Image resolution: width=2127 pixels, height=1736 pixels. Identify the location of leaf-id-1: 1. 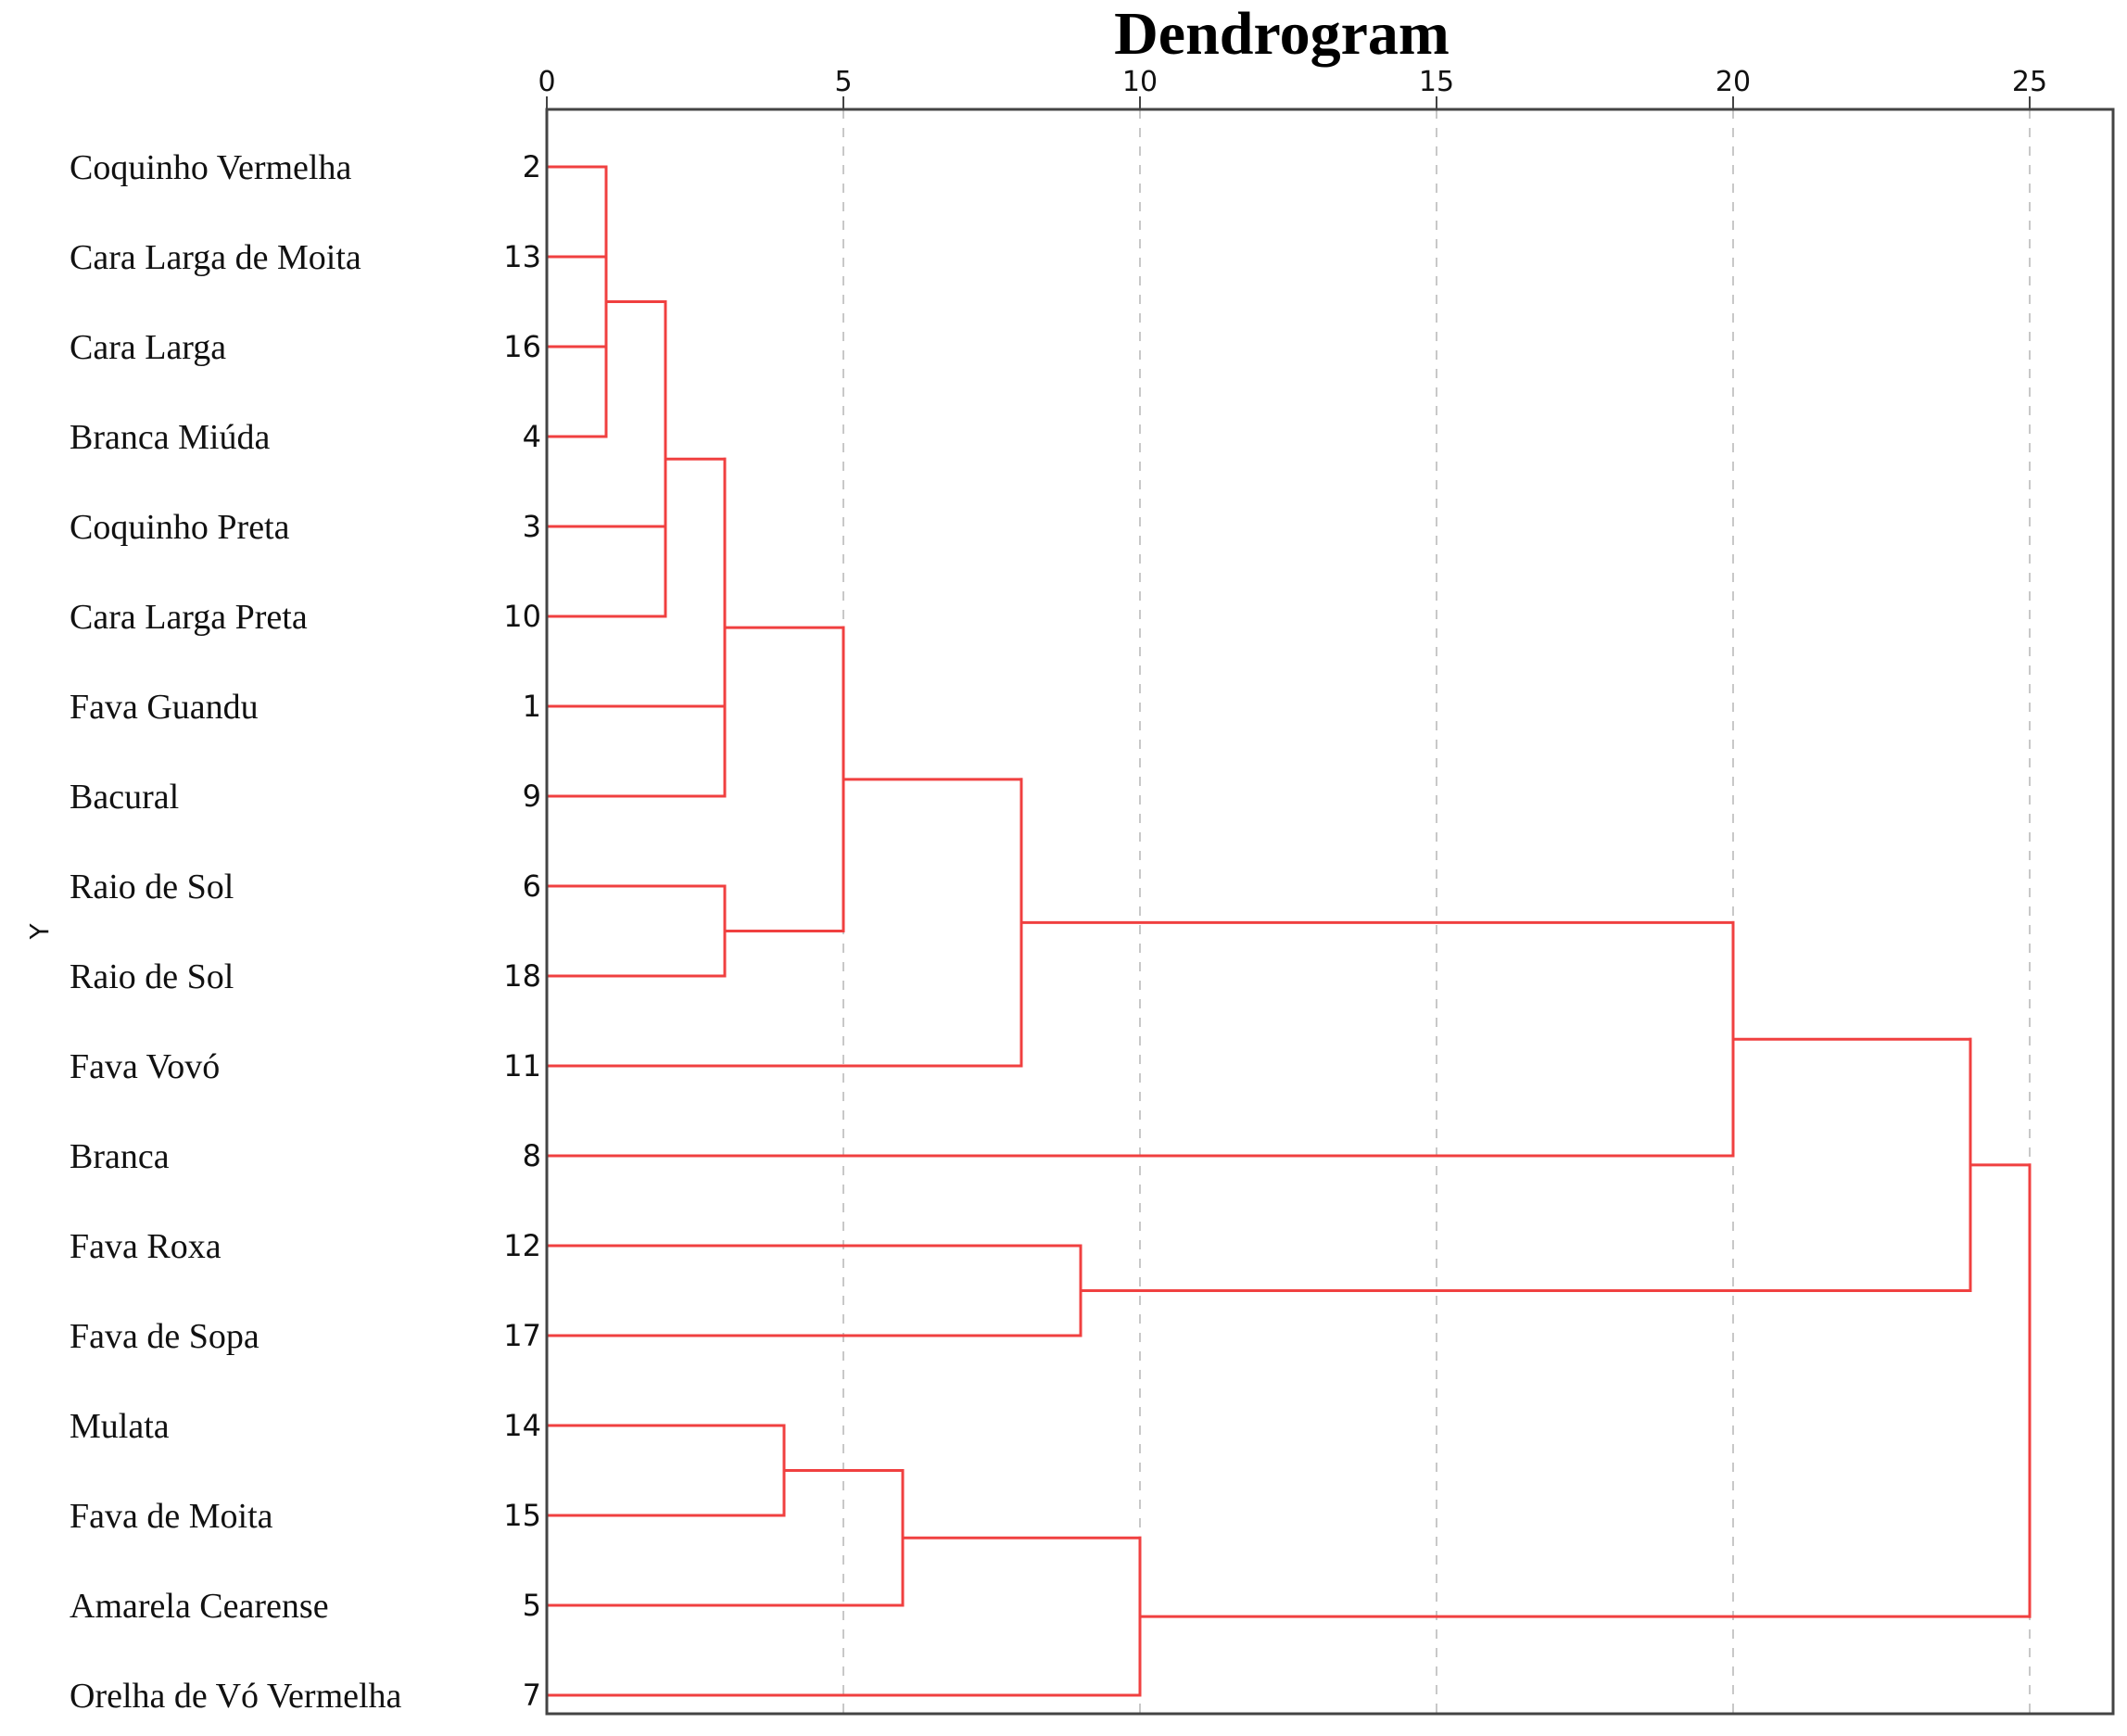
(532, 706).